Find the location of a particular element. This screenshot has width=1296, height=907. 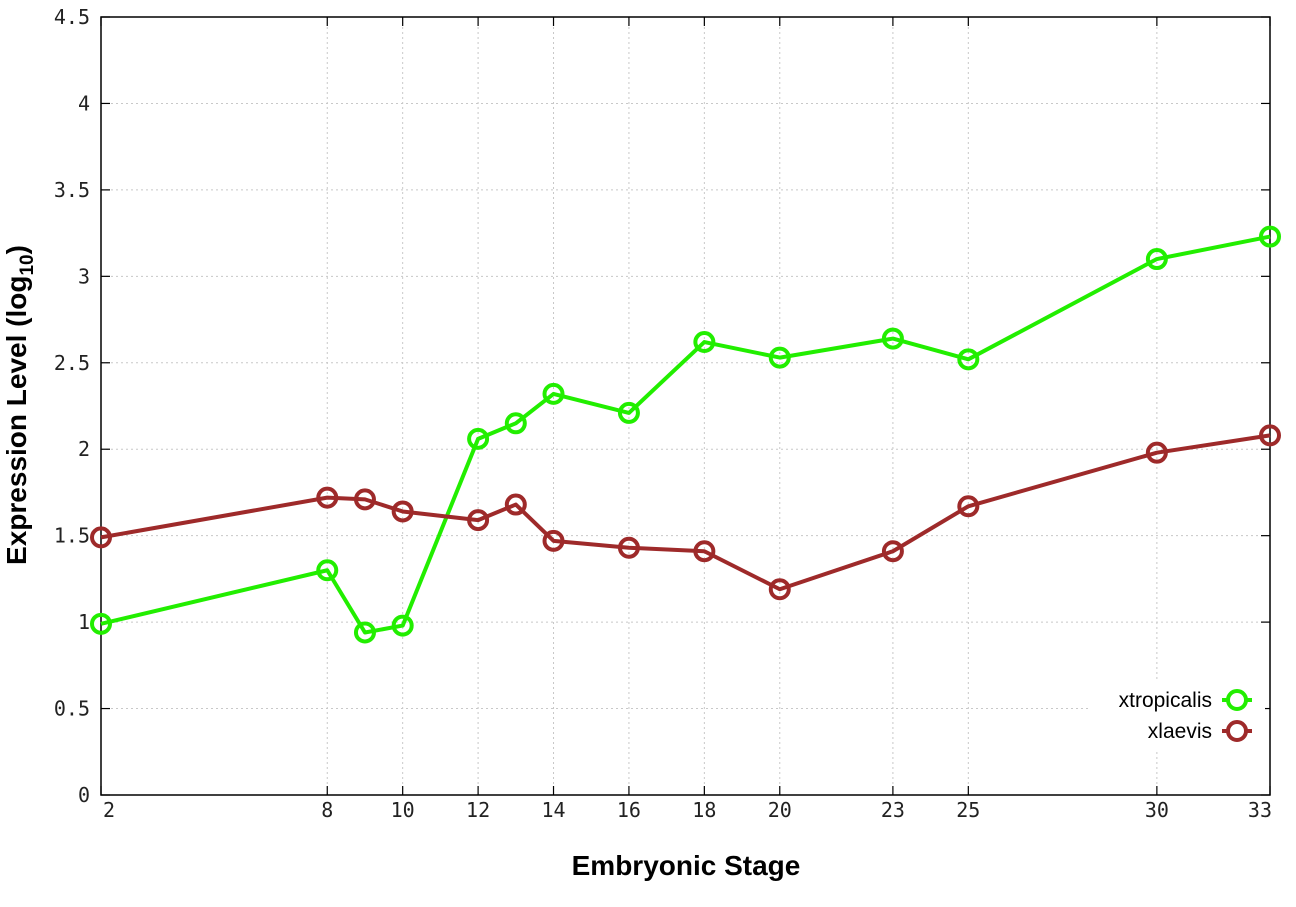

legend-marker-xtropicalis is located at coordinates (1237, 700).